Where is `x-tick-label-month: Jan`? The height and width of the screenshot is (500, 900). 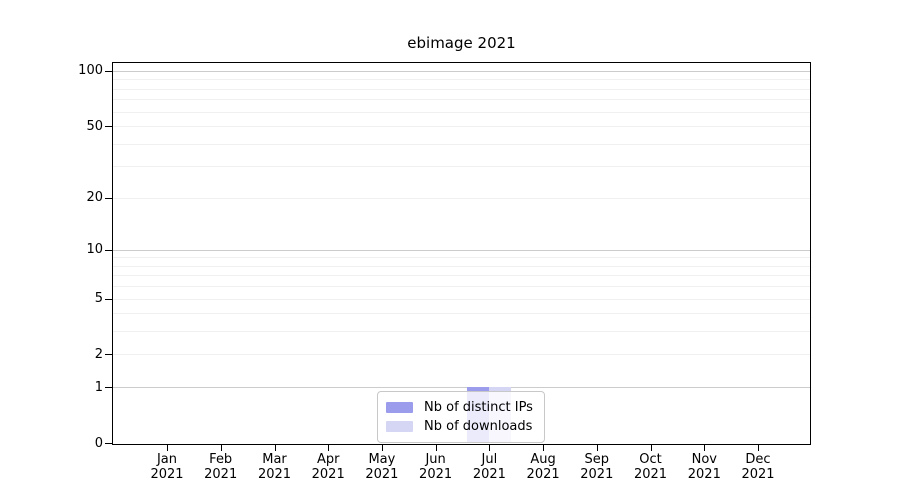
x-tick-label-month: Jan is located at coordinates (167, 459).